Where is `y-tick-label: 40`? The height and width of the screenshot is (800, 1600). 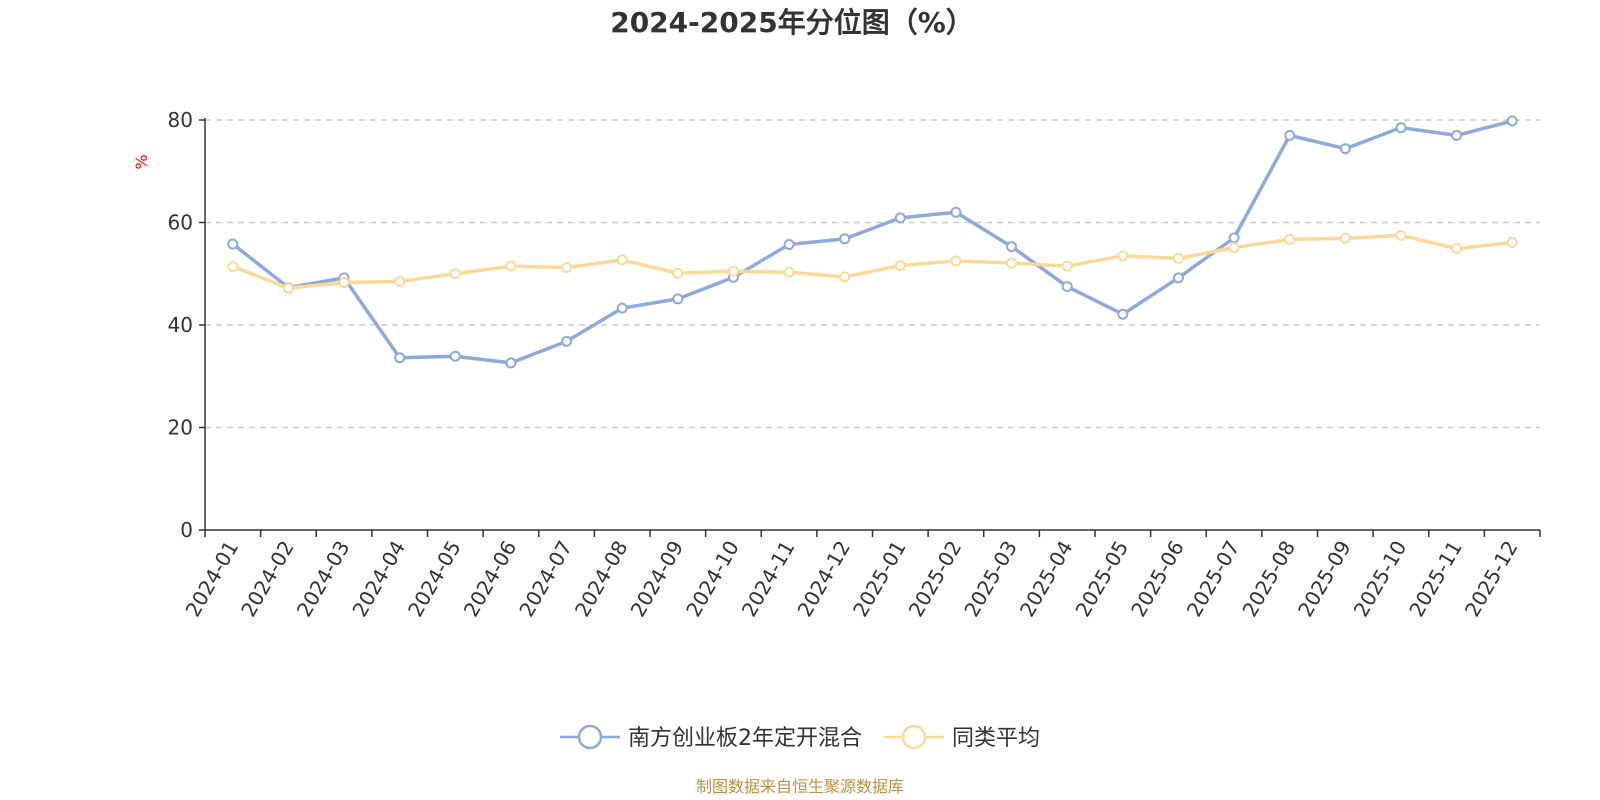 y-tick-label: 40 is located at coordinates (180, 325).